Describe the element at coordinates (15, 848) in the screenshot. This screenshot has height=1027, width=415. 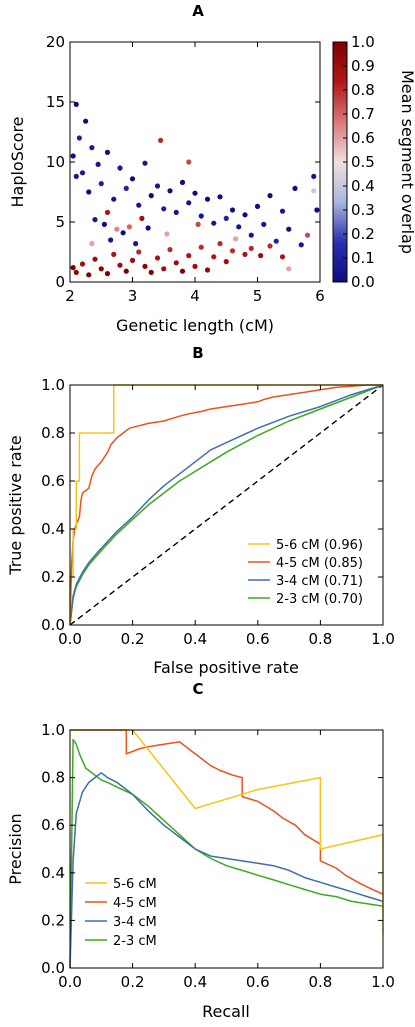
I see `panel-c-ylabel: Precision` at that location.